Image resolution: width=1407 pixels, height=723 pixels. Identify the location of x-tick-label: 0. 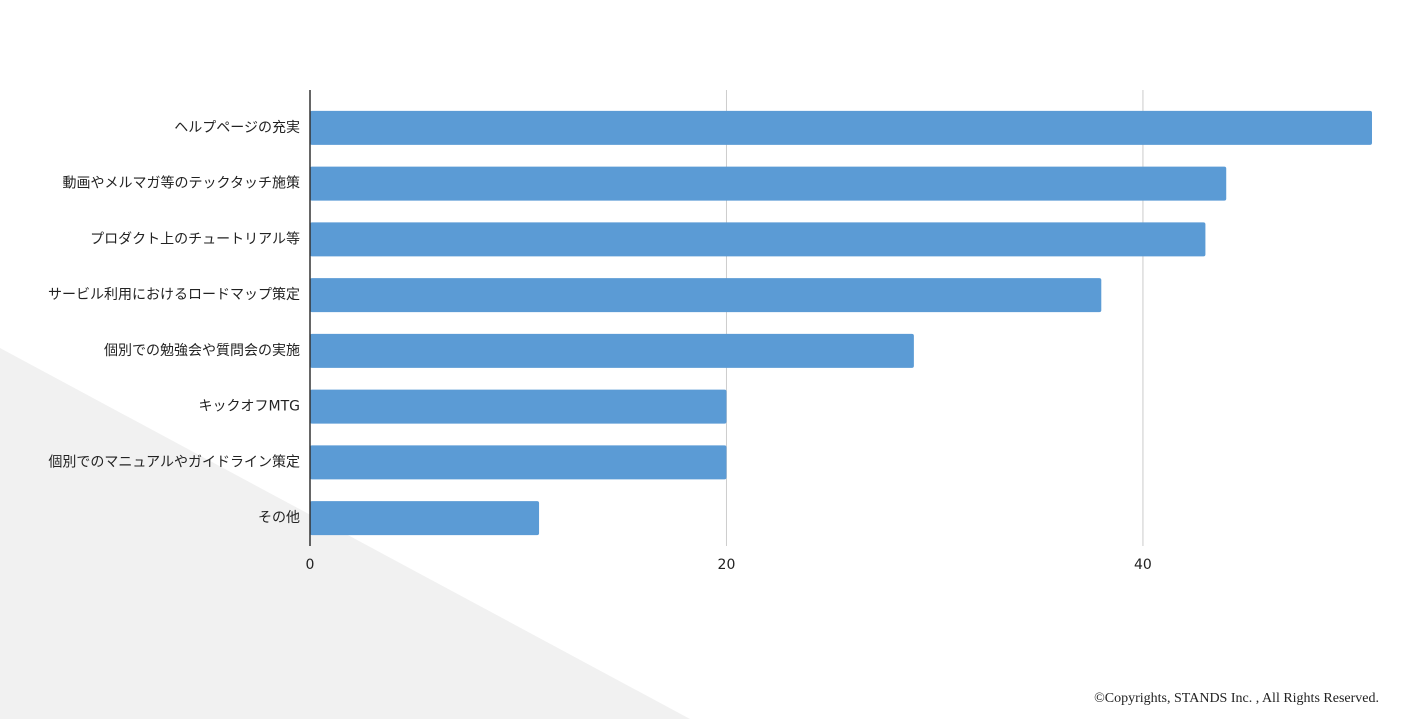
(310, 565).